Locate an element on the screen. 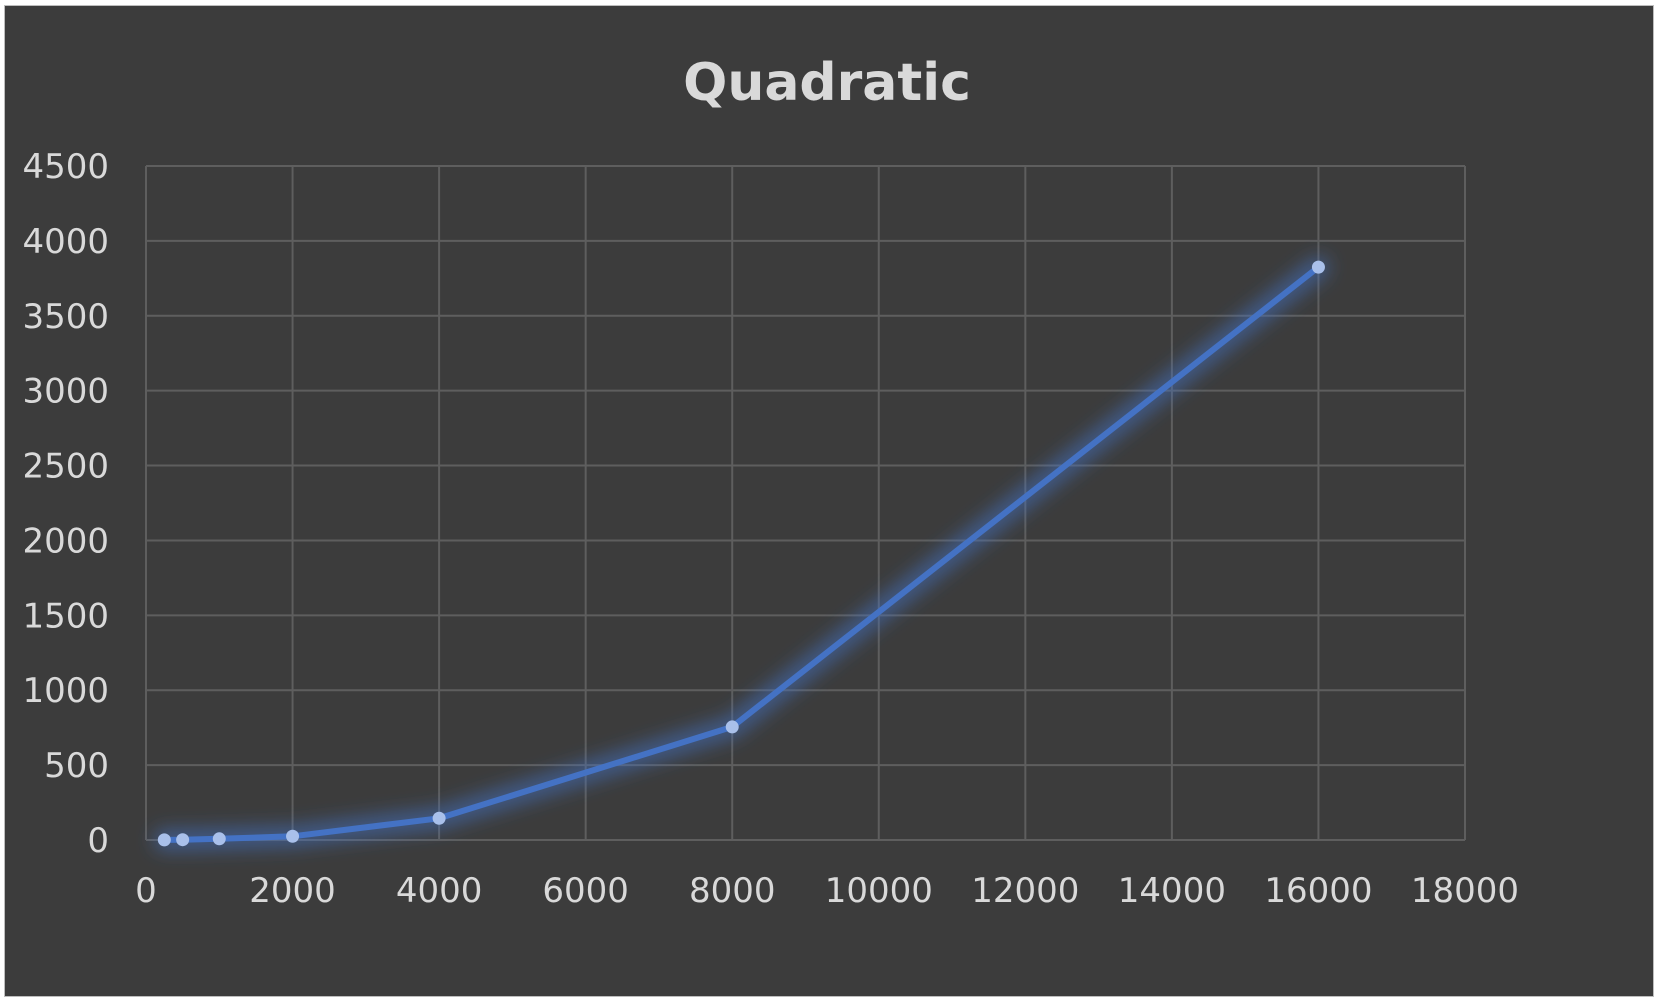 This screenshot has width=1659, height=1003. y-axis-ticks: 0 500 1000 1500 2000 2500 3000 3500 4000 4500 is located at coordinates (65, 504).